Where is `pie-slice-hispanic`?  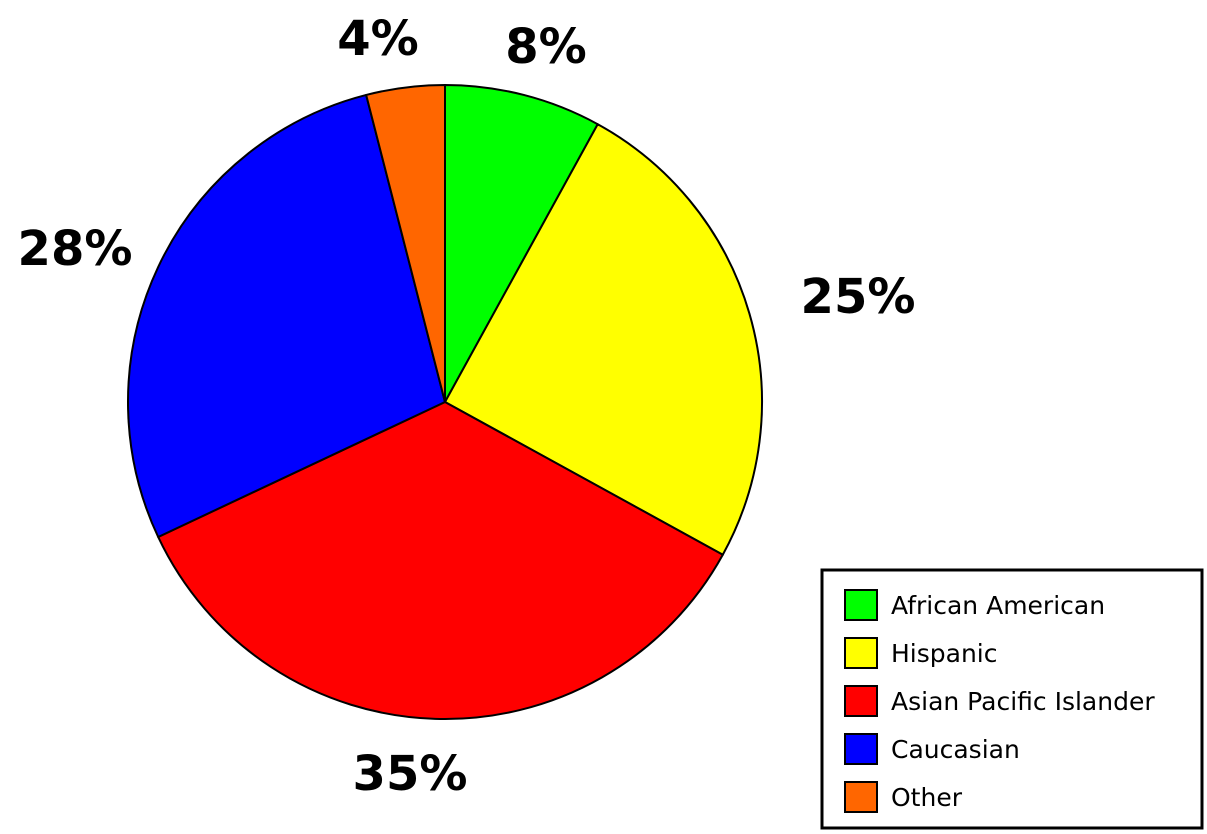
pie-slice-hispanic is located at coordinates (603, 339).